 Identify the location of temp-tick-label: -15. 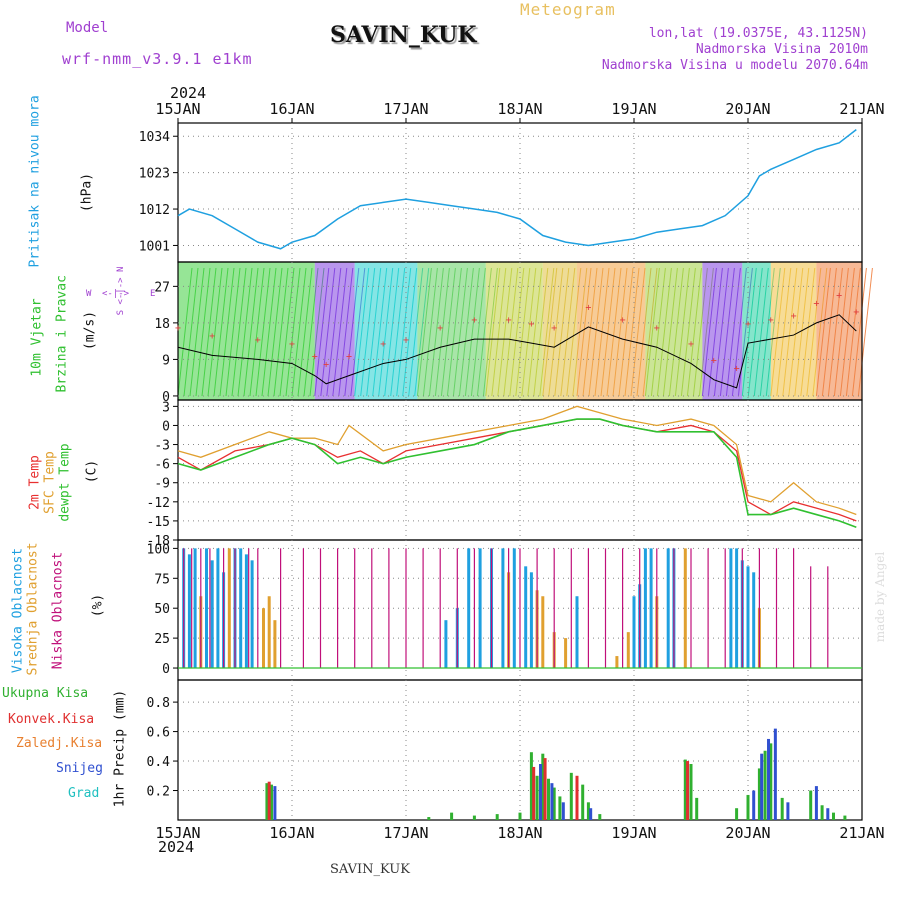
(158, 522).